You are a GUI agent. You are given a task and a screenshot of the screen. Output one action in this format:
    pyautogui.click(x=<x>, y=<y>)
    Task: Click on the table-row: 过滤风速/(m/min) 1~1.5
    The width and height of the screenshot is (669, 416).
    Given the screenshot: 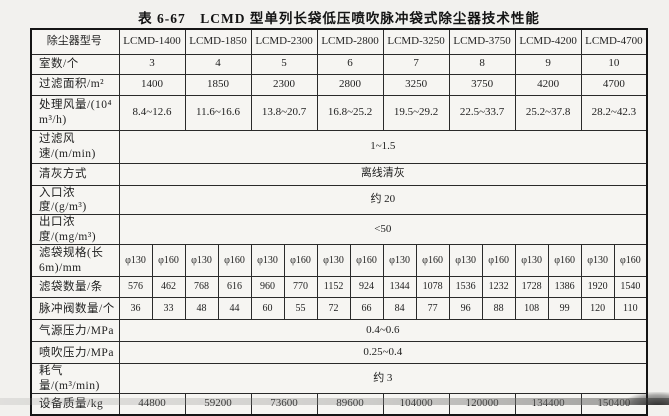 What is the action you would take?
    pyautogui.click(x=339, y=146)
    